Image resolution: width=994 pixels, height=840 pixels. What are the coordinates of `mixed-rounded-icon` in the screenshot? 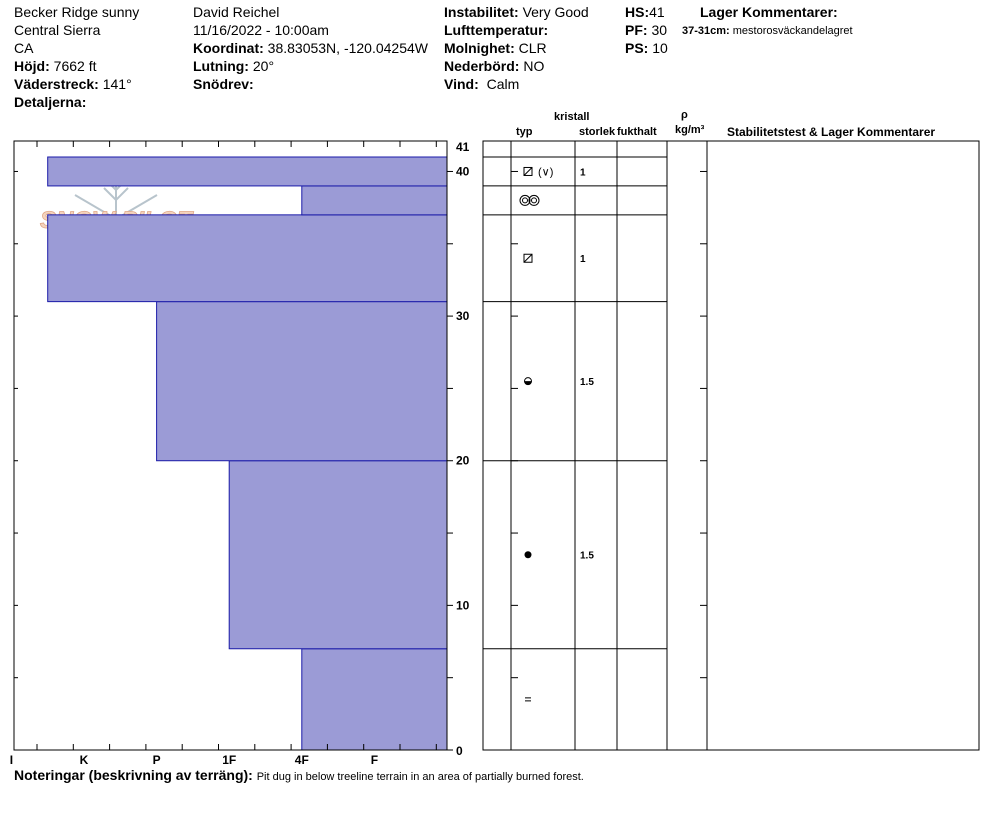 It's located at (528, 381).